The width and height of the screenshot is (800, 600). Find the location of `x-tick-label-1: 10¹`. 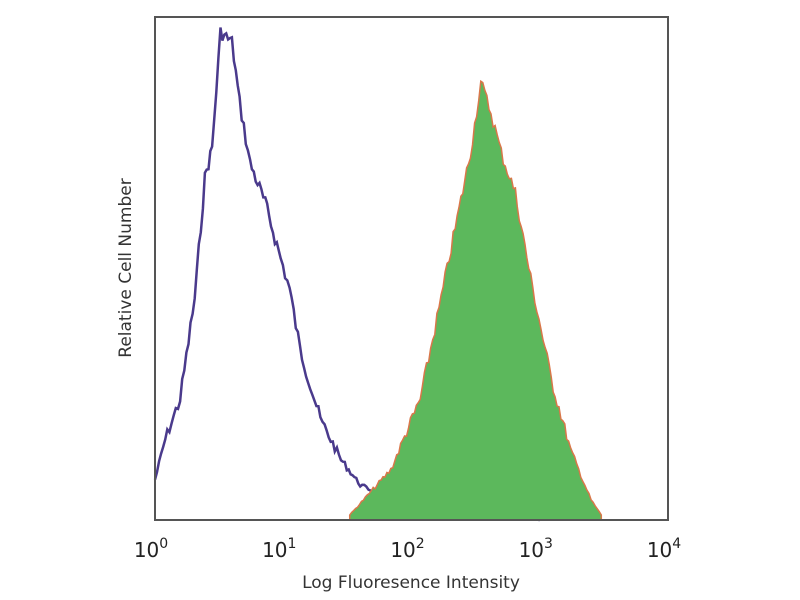

x-tick-label-1: 10¹ is located at coordinates (279, 549).